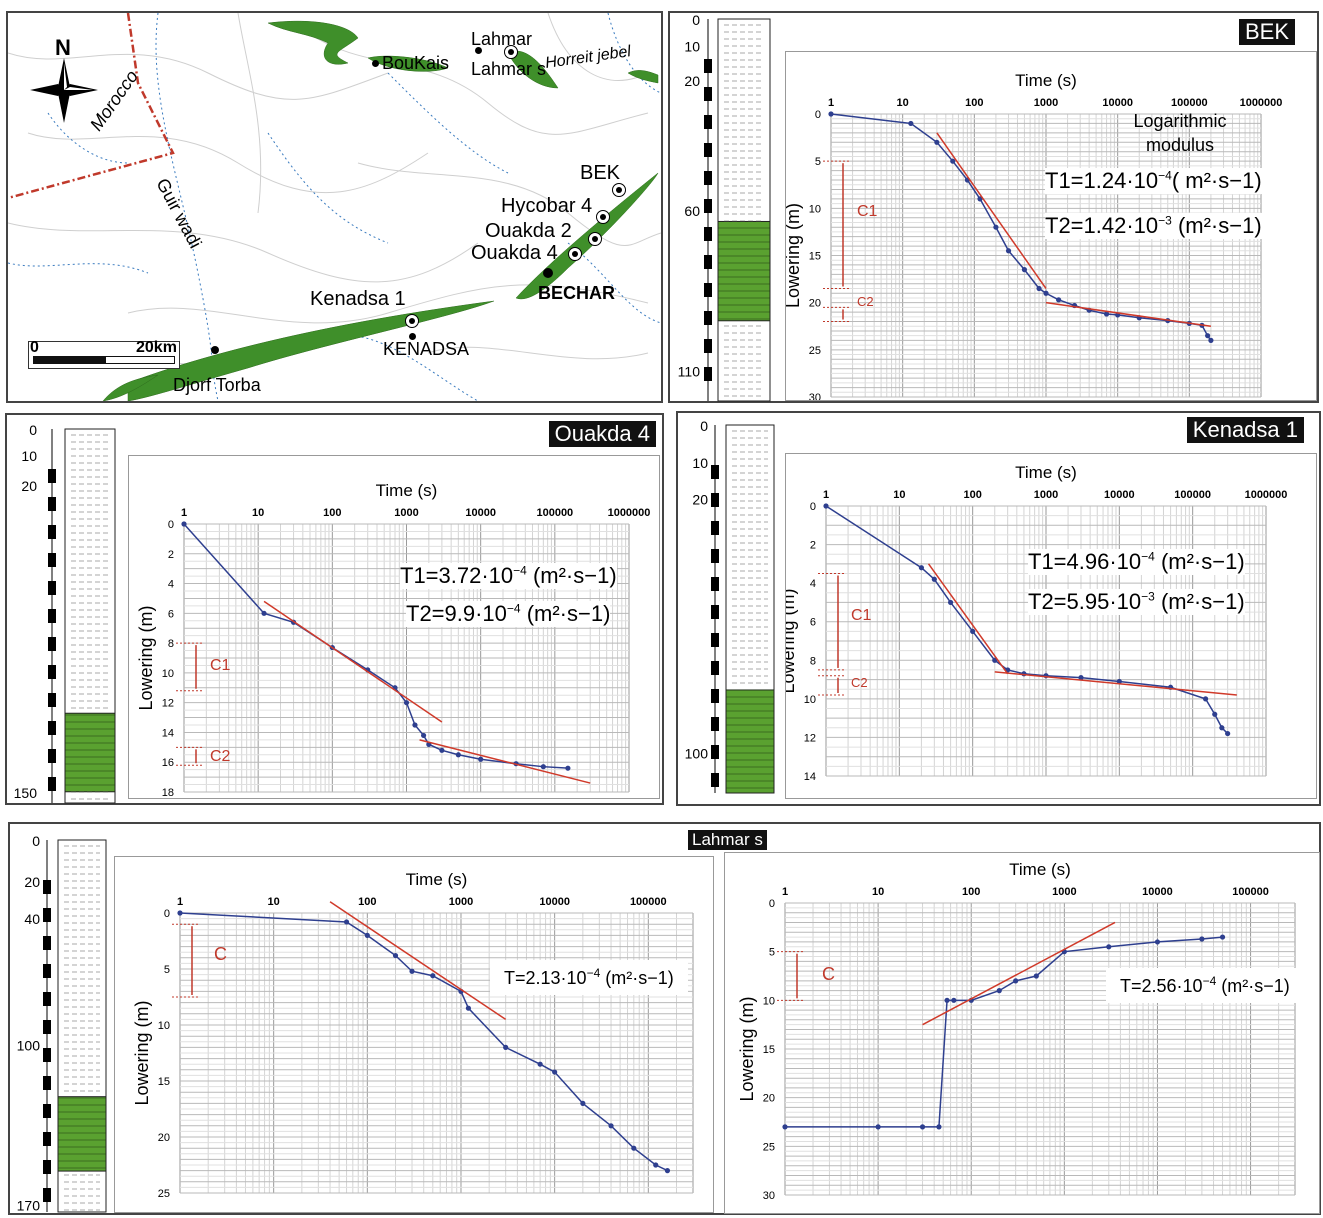 This screenshot has height=1218, width=1323. I want to click on north-label: N, so click(63, 47).